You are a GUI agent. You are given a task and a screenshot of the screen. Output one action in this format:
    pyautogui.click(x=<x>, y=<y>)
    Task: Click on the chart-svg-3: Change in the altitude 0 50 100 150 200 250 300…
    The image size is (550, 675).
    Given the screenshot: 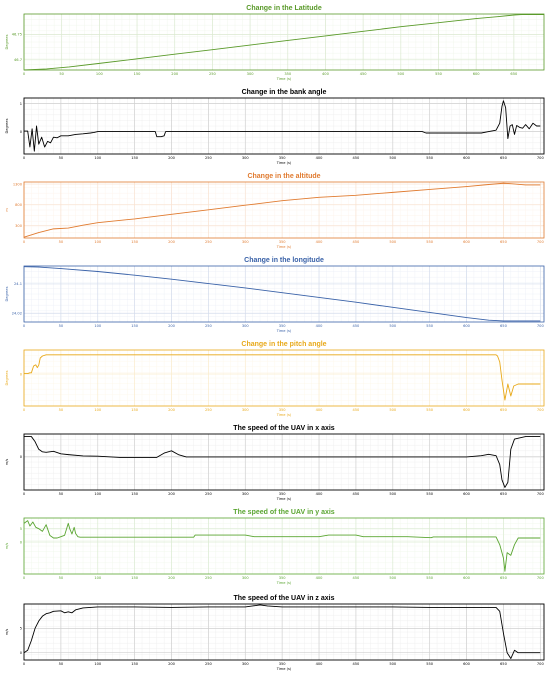 What is the action you would take?
    pyautogui.click(x=275, y=211)
    